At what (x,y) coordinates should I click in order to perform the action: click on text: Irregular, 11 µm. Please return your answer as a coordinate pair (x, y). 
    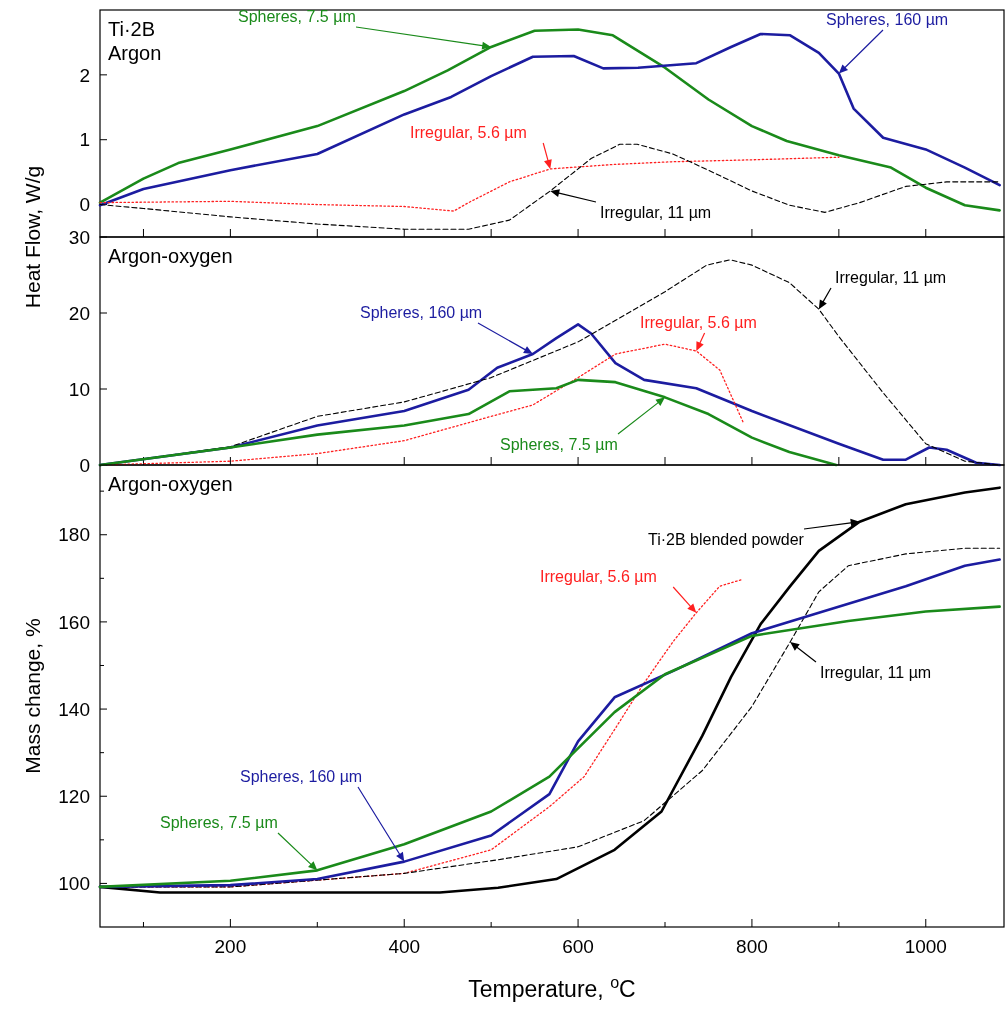
    Looking at the image, I should click on (876, 672).